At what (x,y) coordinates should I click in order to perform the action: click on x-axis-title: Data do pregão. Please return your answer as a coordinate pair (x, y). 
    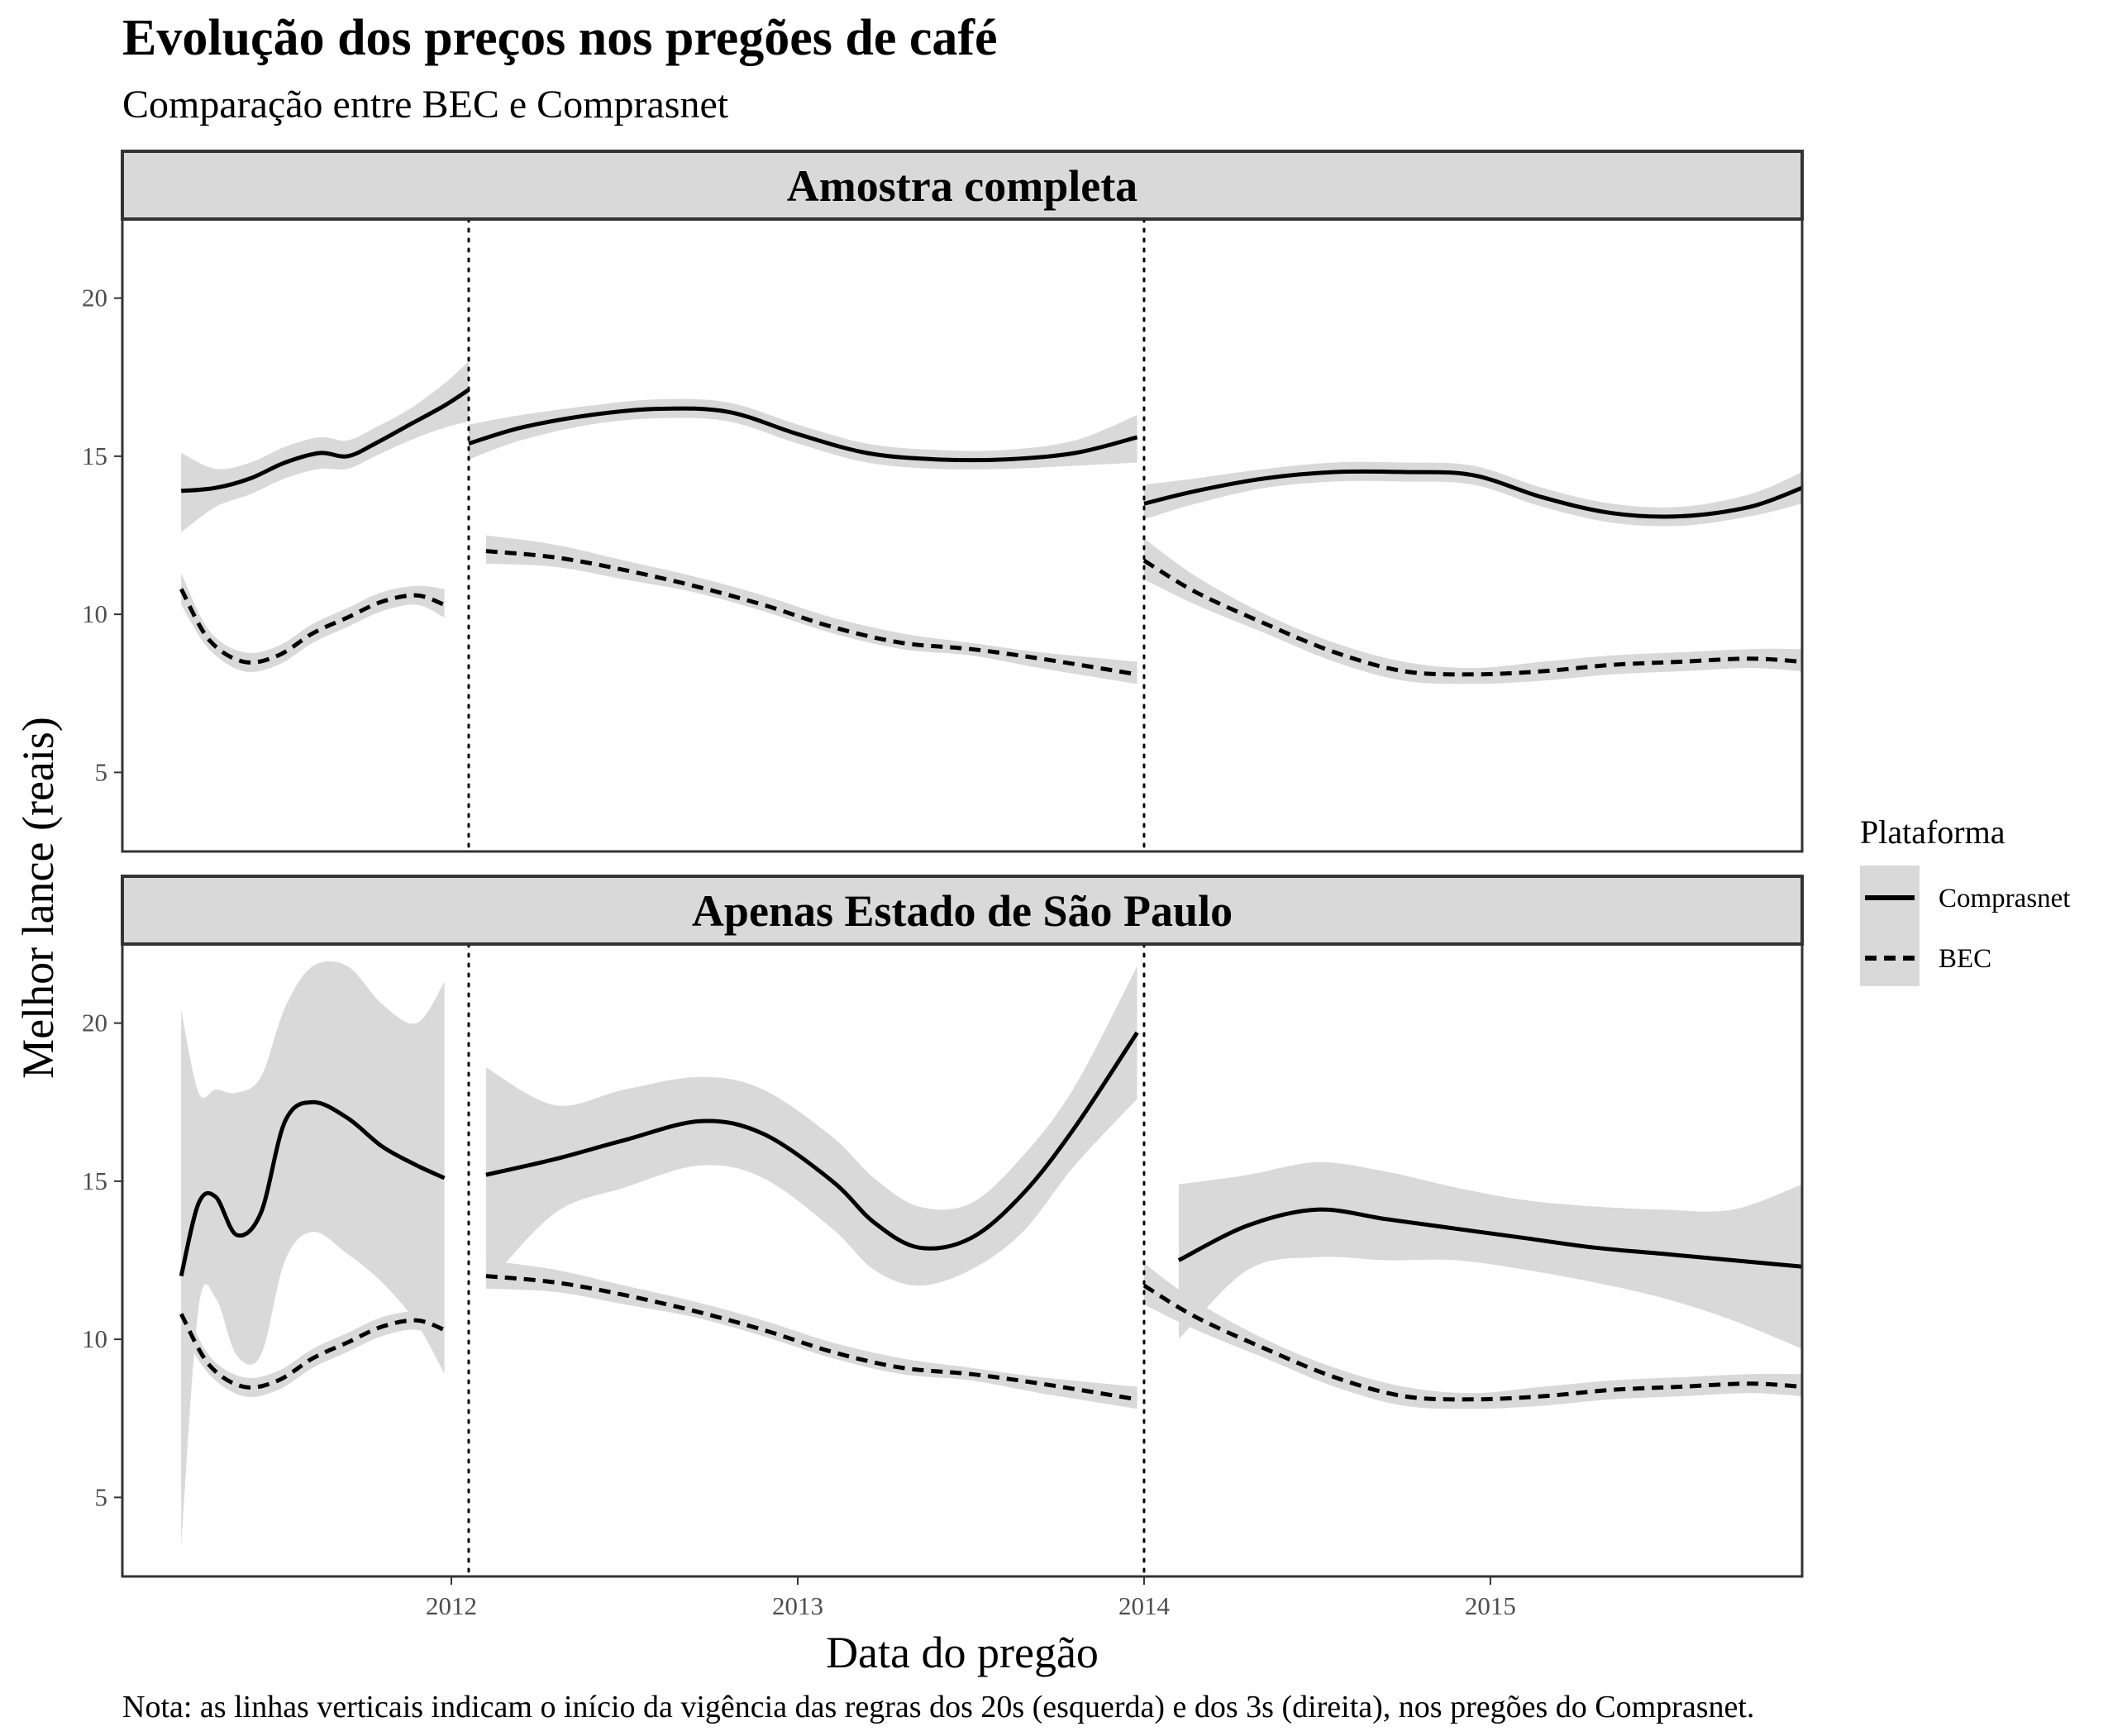
    Looking at the image, I should click on (962, 1652).